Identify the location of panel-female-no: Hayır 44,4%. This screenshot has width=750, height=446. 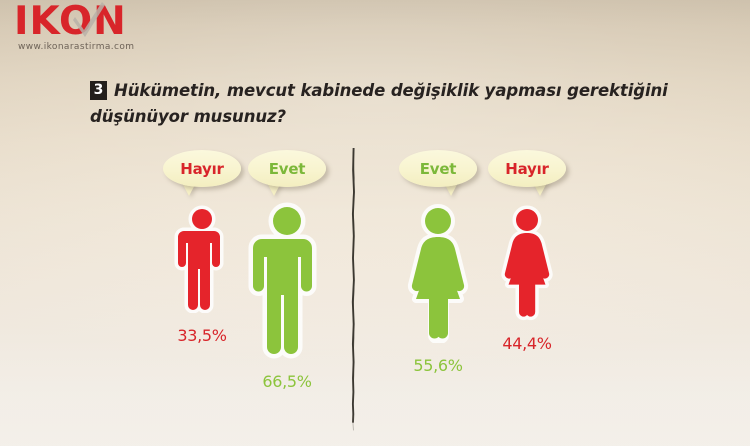
(527, 251).